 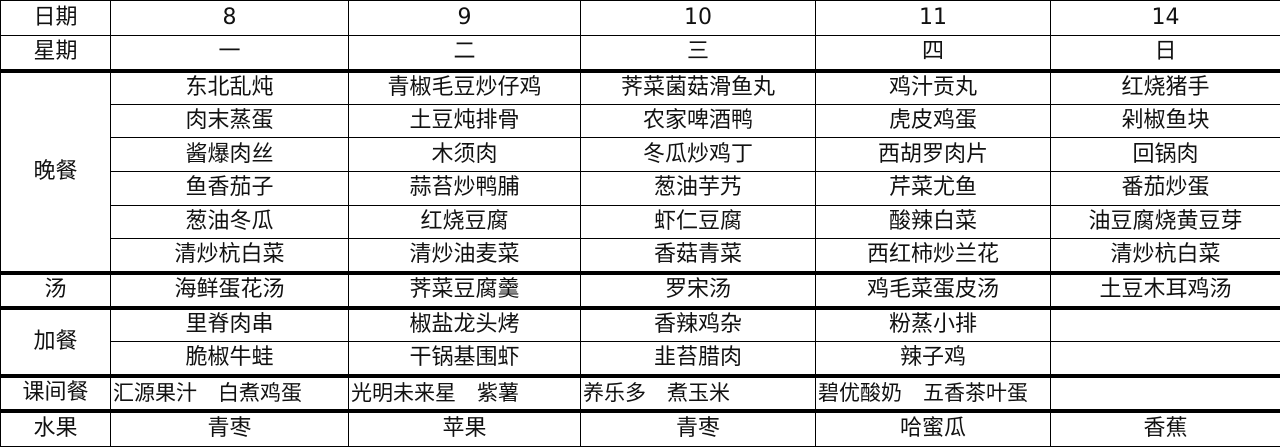 What do you see at coordinates (464, 289) in the screenshot?
I see `soup-cell: 荠菜豆腐羹` at bounding box center [464, 289].